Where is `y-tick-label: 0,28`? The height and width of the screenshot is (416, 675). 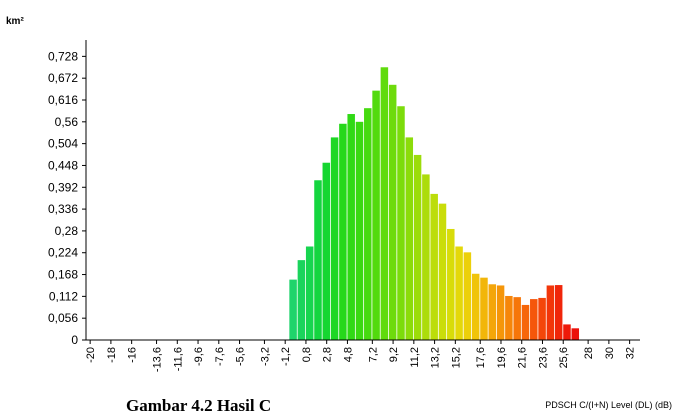 y-tick-label: 0,28 is located at coordinates (67, 231).